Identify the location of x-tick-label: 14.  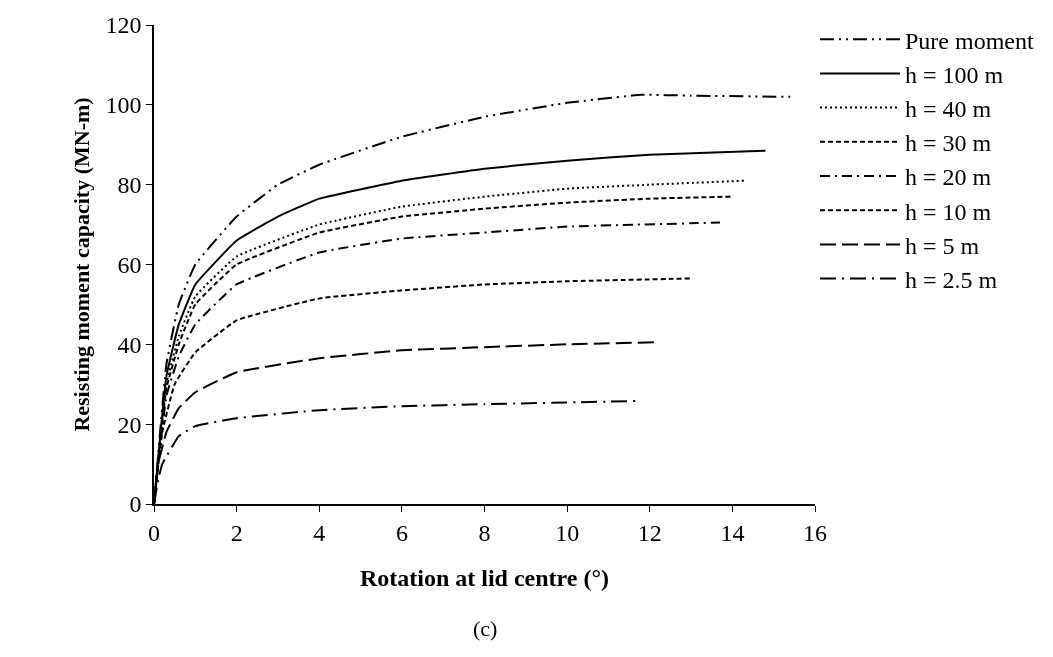
(732, 532).